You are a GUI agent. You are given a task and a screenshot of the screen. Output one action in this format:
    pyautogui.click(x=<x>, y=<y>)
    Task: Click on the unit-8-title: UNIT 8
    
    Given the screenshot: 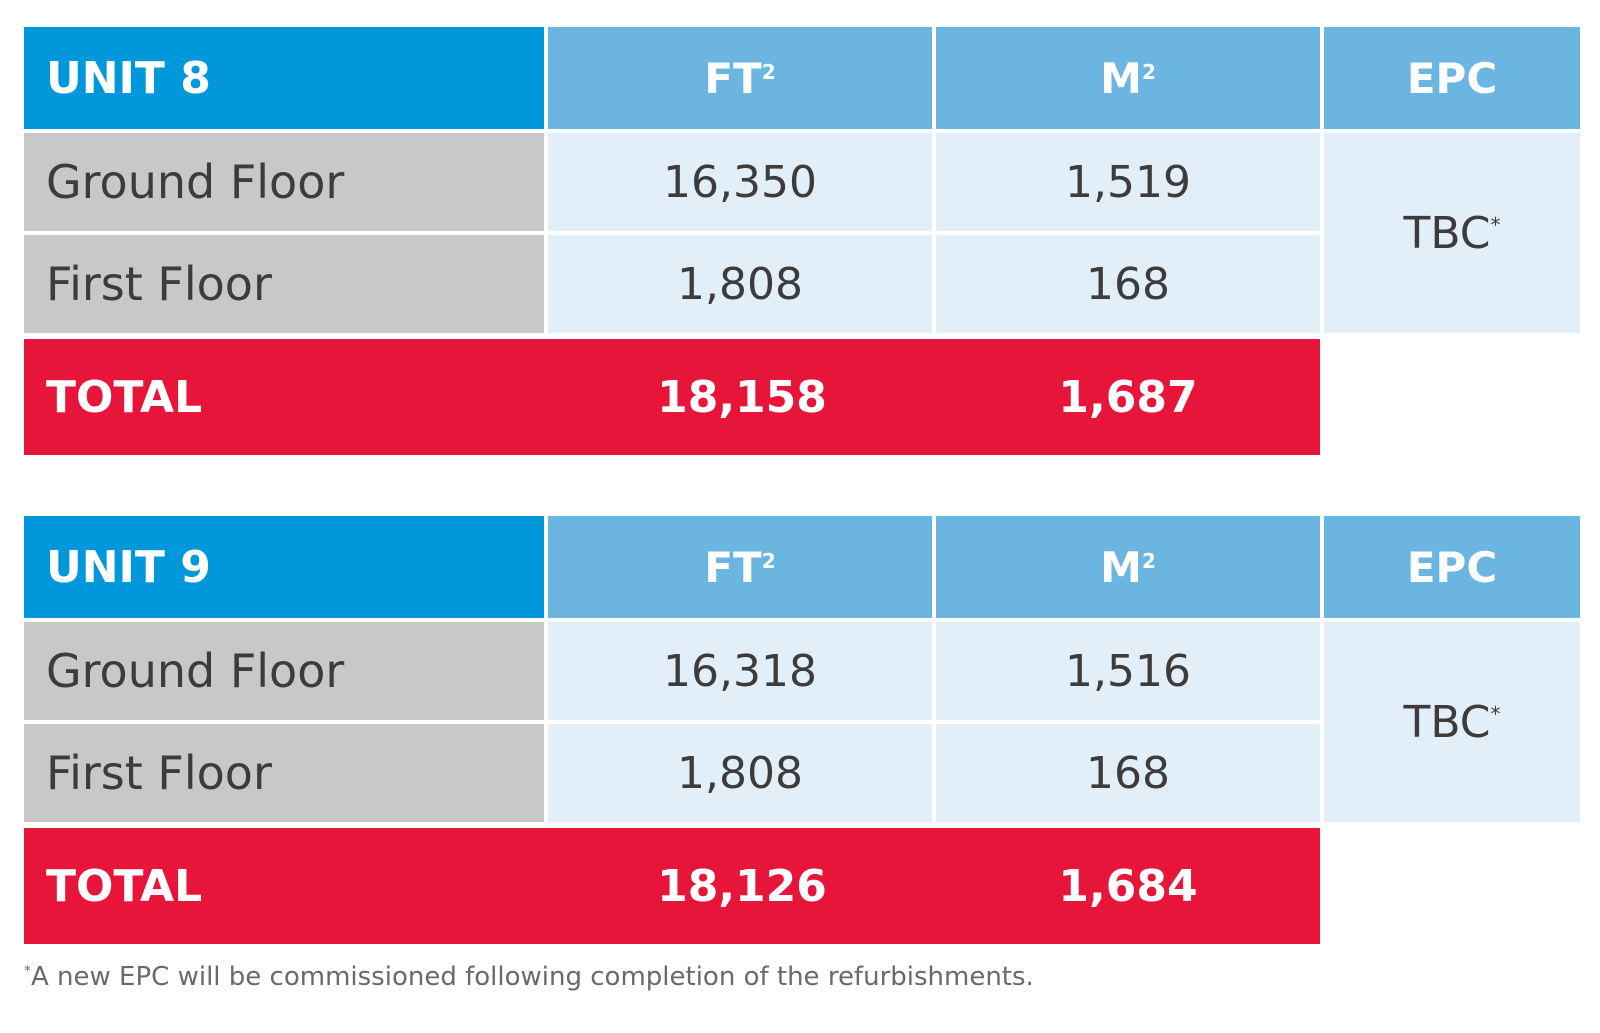 What is the action you would take?
    pyautogui.click(x=284, y=78)
    